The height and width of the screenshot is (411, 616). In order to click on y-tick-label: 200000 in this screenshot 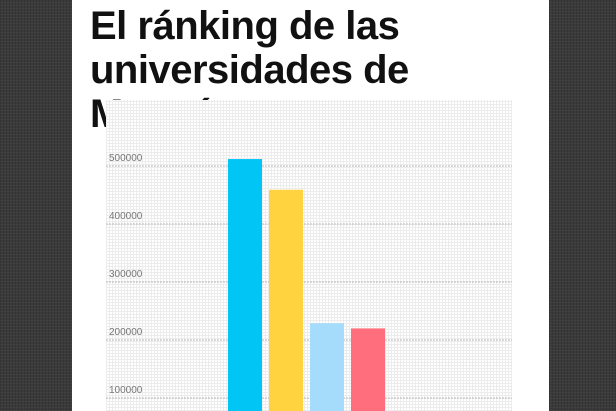, I will do `click(126, 332)`.